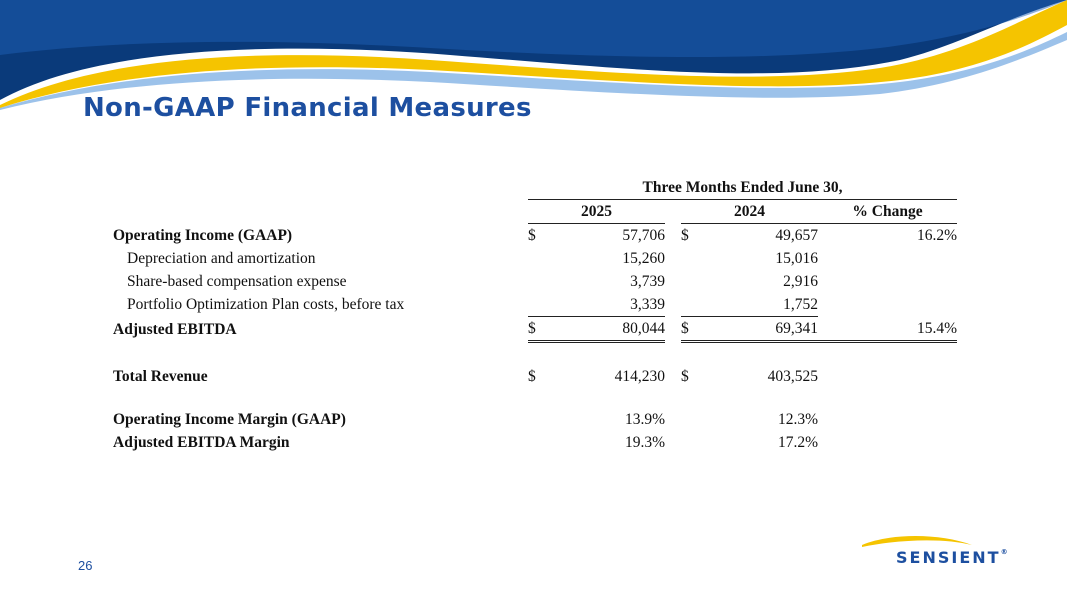  Describe the element at coordinates (644, 442) in the screenshot. I see `value-2025: 19.3%` at that location.